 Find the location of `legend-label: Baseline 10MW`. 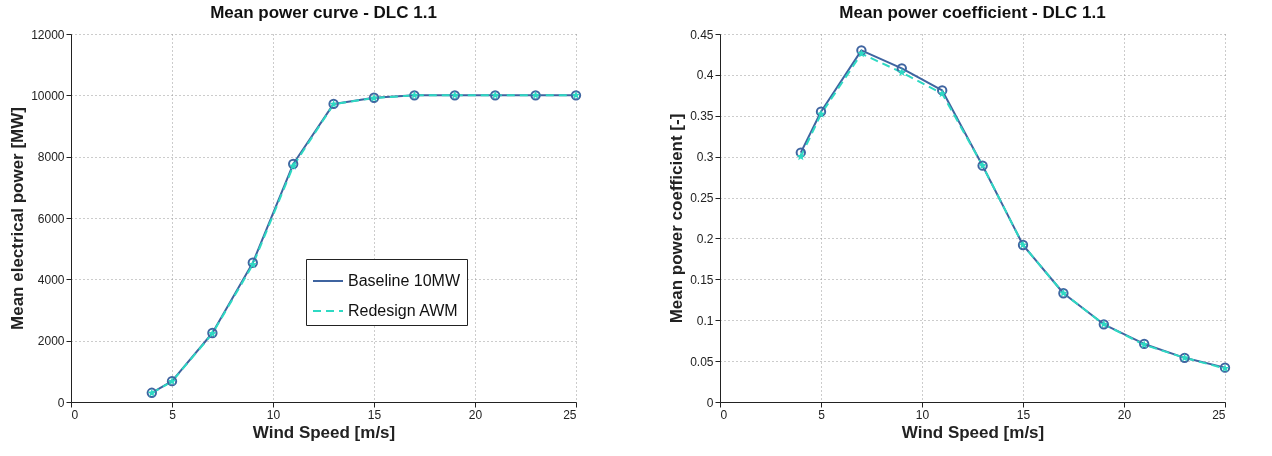

legend-label: Baseline 10MW is located at coordinates (404, 280).